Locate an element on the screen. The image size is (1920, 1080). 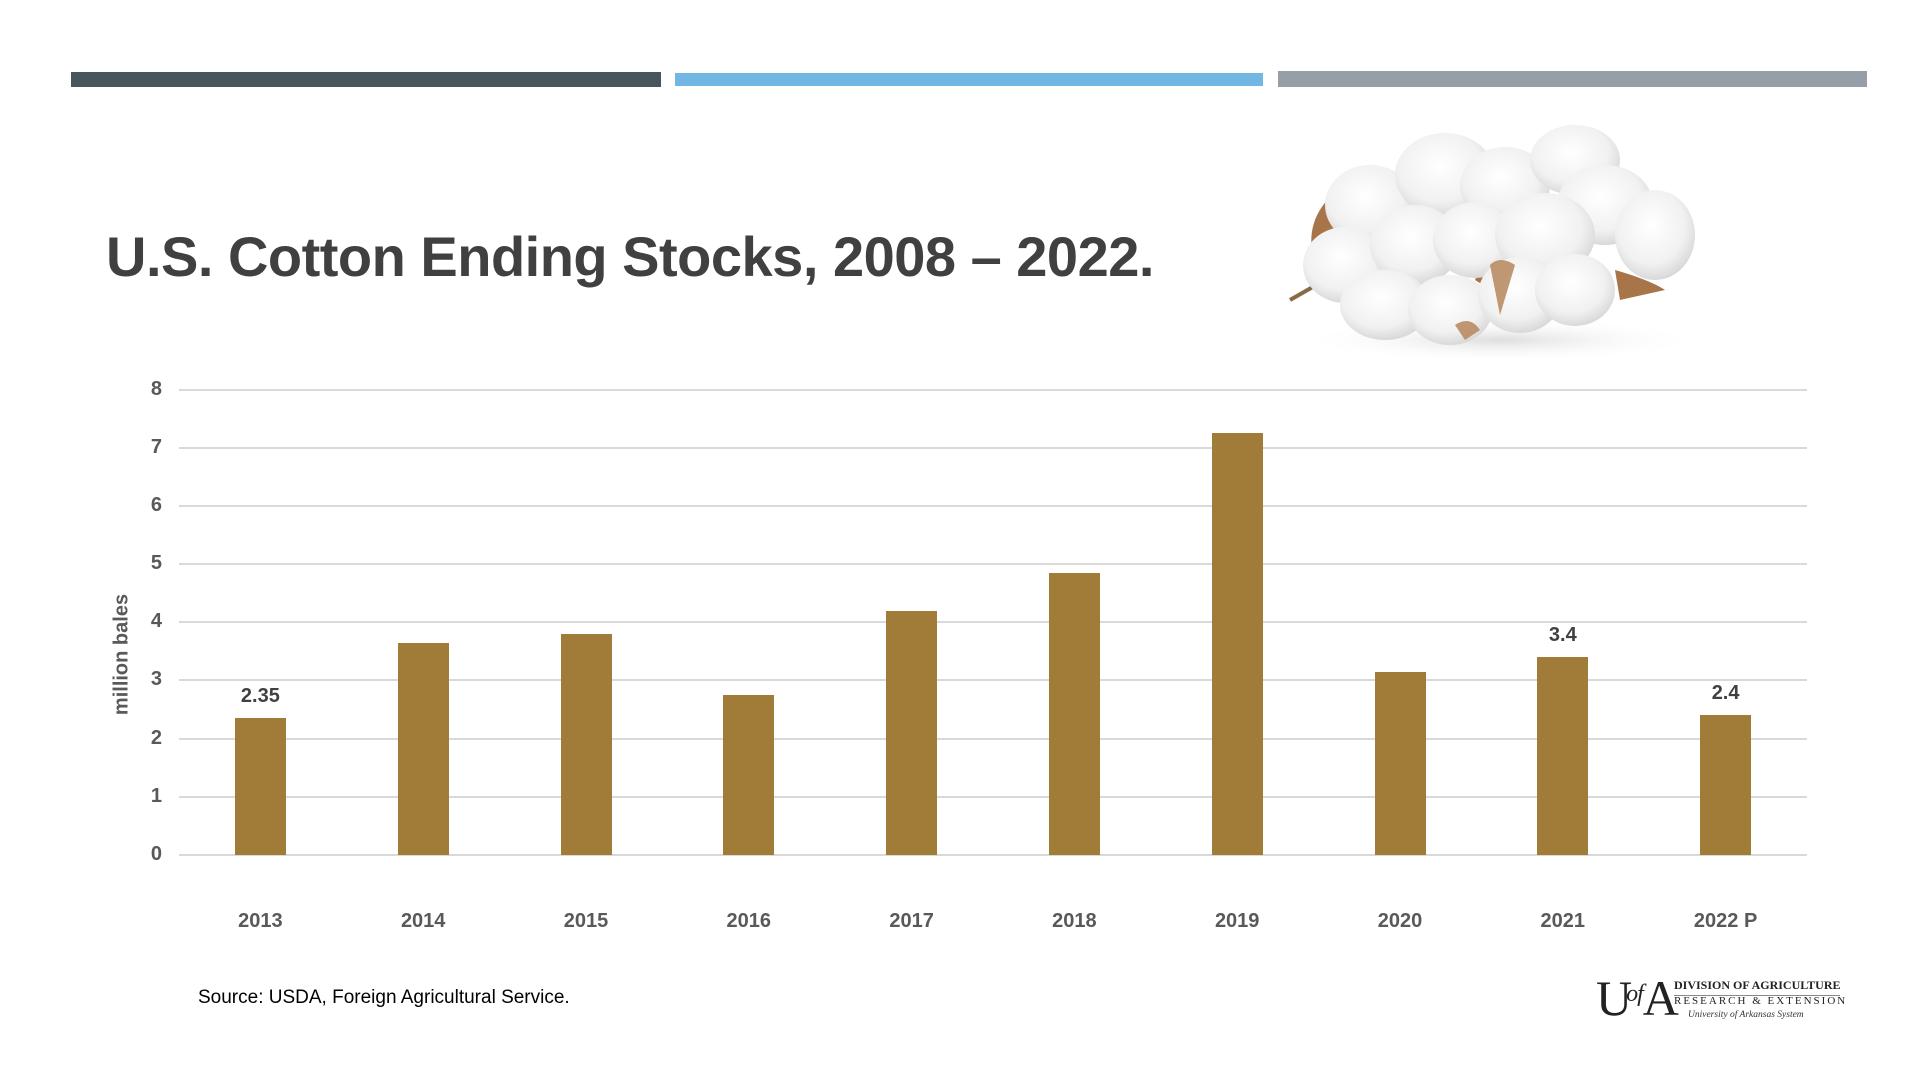
x-tick-label: 2013 is located at coordinates (260, 921).